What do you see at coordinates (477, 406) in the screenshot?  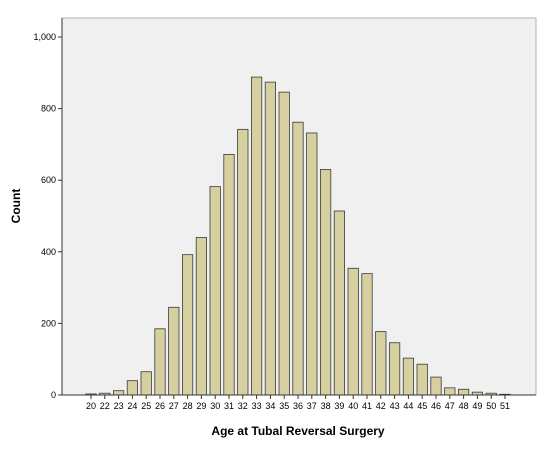 I see `x-tick-label: 49` at bounding box center [477, 406].